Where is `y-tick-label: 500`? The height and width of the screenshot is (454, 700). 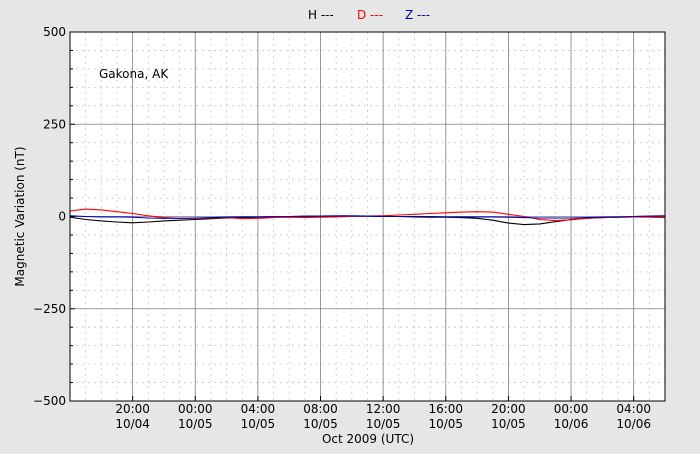 y-tick-label: 500 is located at coordinates (54, 32).